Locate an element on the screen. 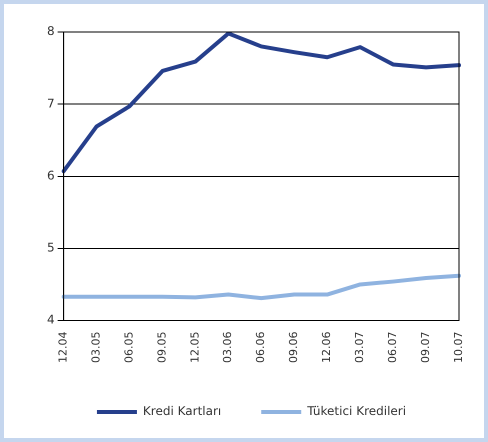 This screenshot has height=442, width=488. x-tick-label: 09.06 is located at coordinates (293, 348).